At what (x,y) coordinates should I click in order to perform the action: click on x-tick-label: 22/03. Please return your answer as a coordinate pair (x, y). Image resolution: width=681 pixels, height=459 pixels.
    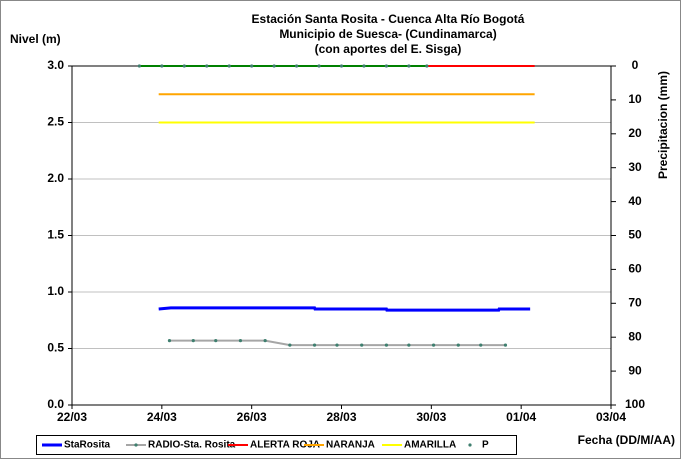
    Looking at the image, I should click on (72, 417).